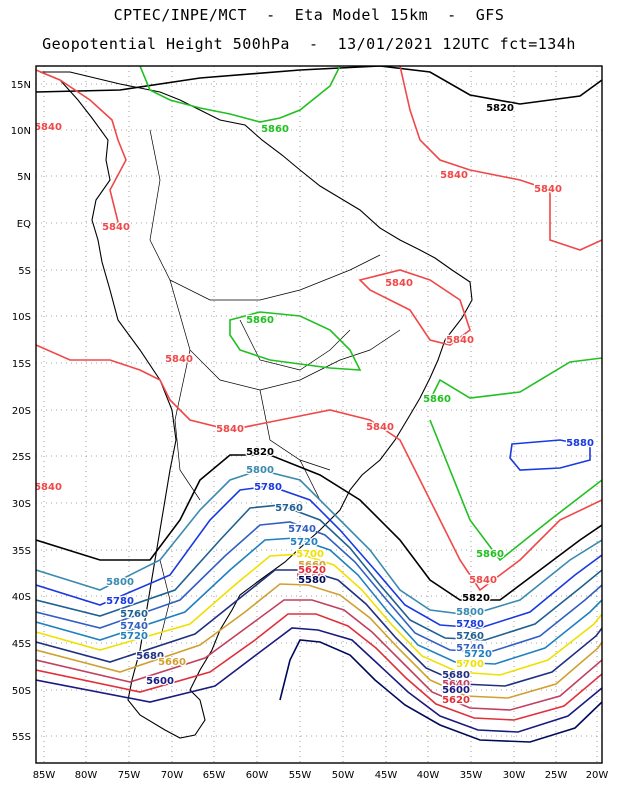 Image resolution: width=618 pixels, height=800 pixels. I want to click on contour-5860-east, so click(515, 379).